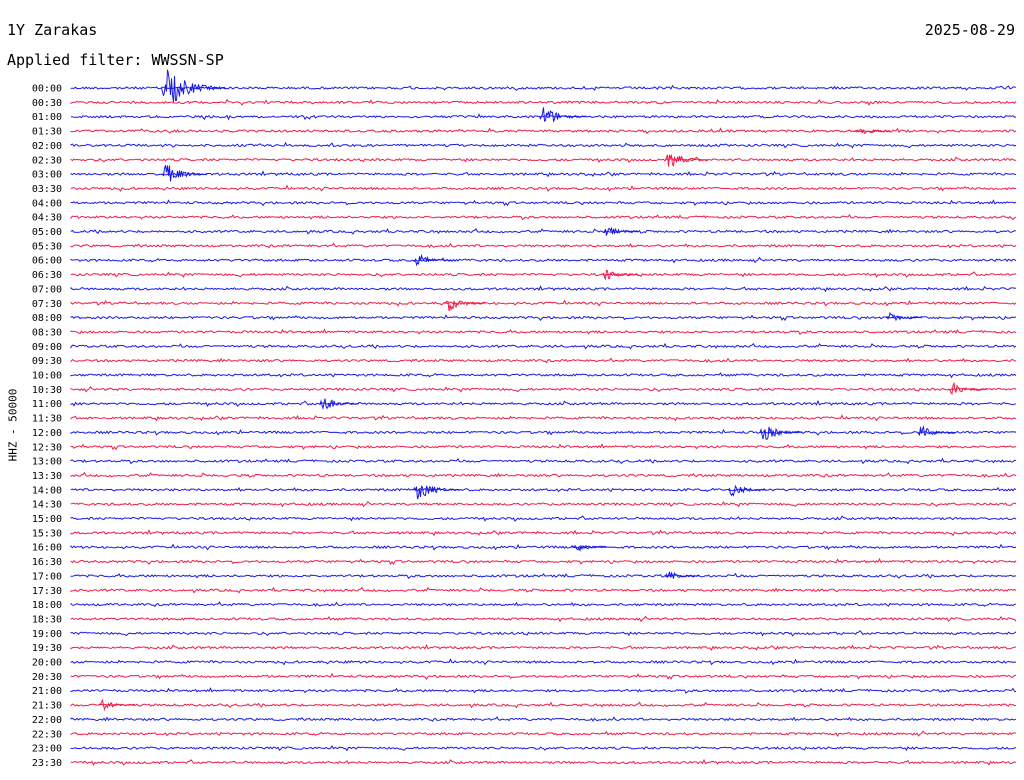 This screenshot has height=780, width=1024. Describe the element at coordinates (47, 691) in the screenshot. I see `row-time-label: 21:00` at that location.